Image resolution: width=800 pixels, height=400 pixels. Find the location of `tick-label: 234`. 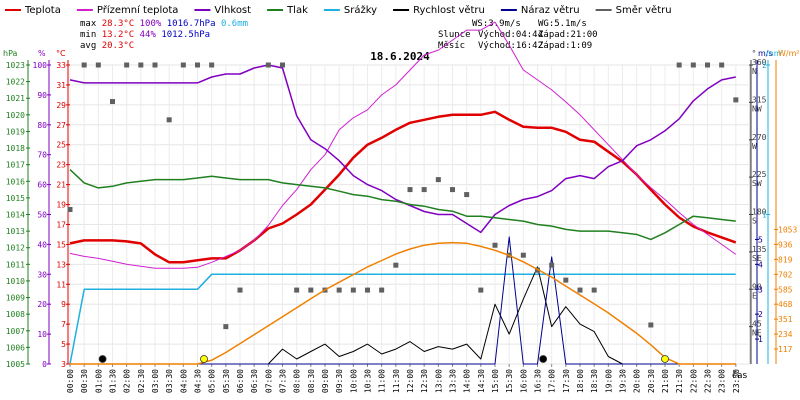

tick-label: 234 is located at coordinates (785, 334).